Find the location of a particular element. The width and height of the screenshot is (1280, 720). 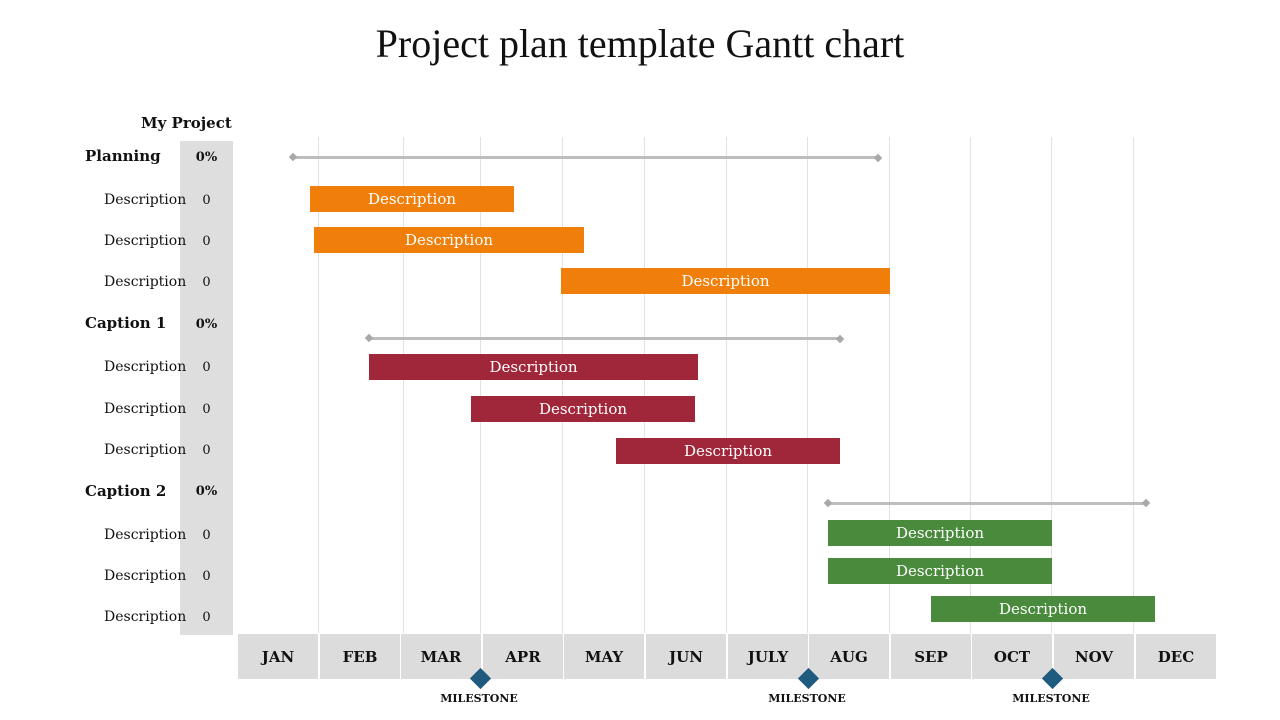

month-apr: APR is located at coordinates (523, 656).